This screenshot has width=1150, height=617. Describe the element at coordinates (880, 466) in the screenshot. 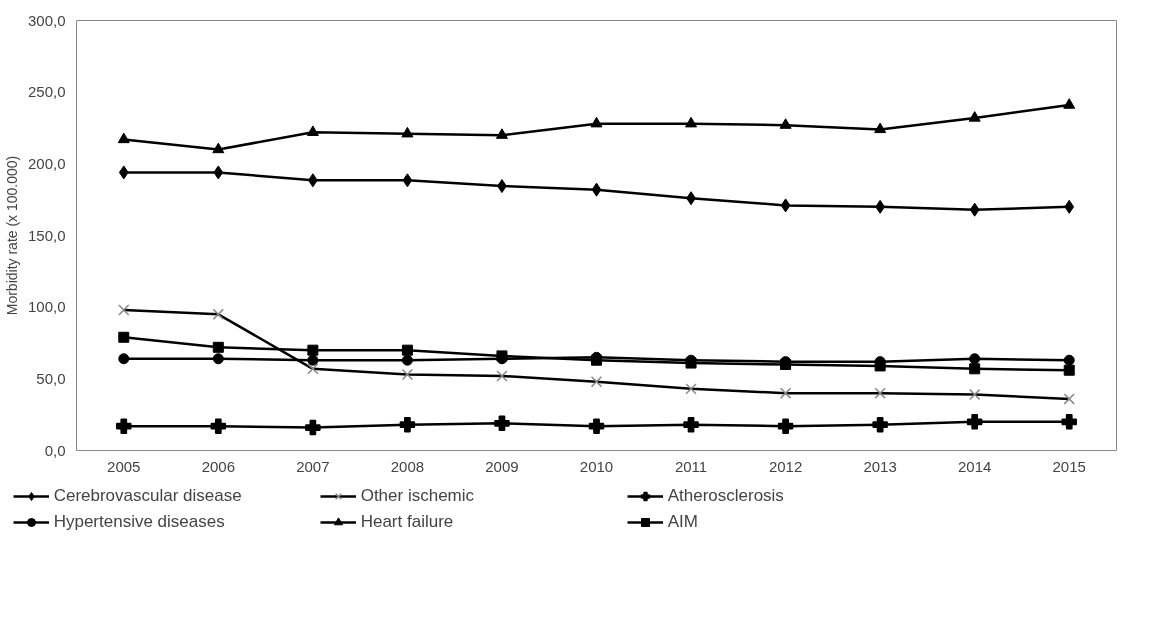

I see `x-tick-label: 2013` at that location.